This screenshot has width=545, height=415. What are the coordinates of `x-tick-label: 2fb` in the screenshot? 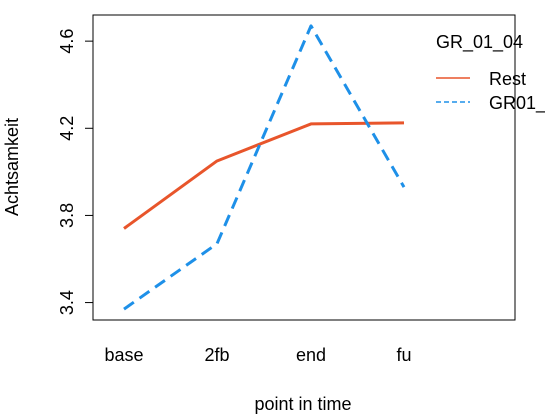 It's located at (216, 355).